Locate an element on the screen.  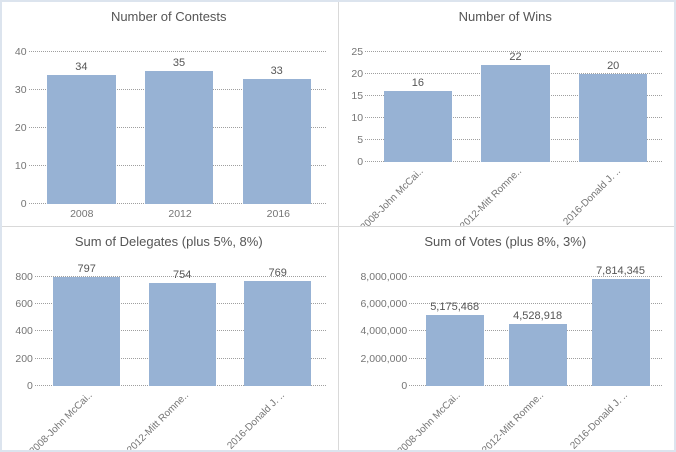
bar-slot: 33 is located at coordinates (277, 128).